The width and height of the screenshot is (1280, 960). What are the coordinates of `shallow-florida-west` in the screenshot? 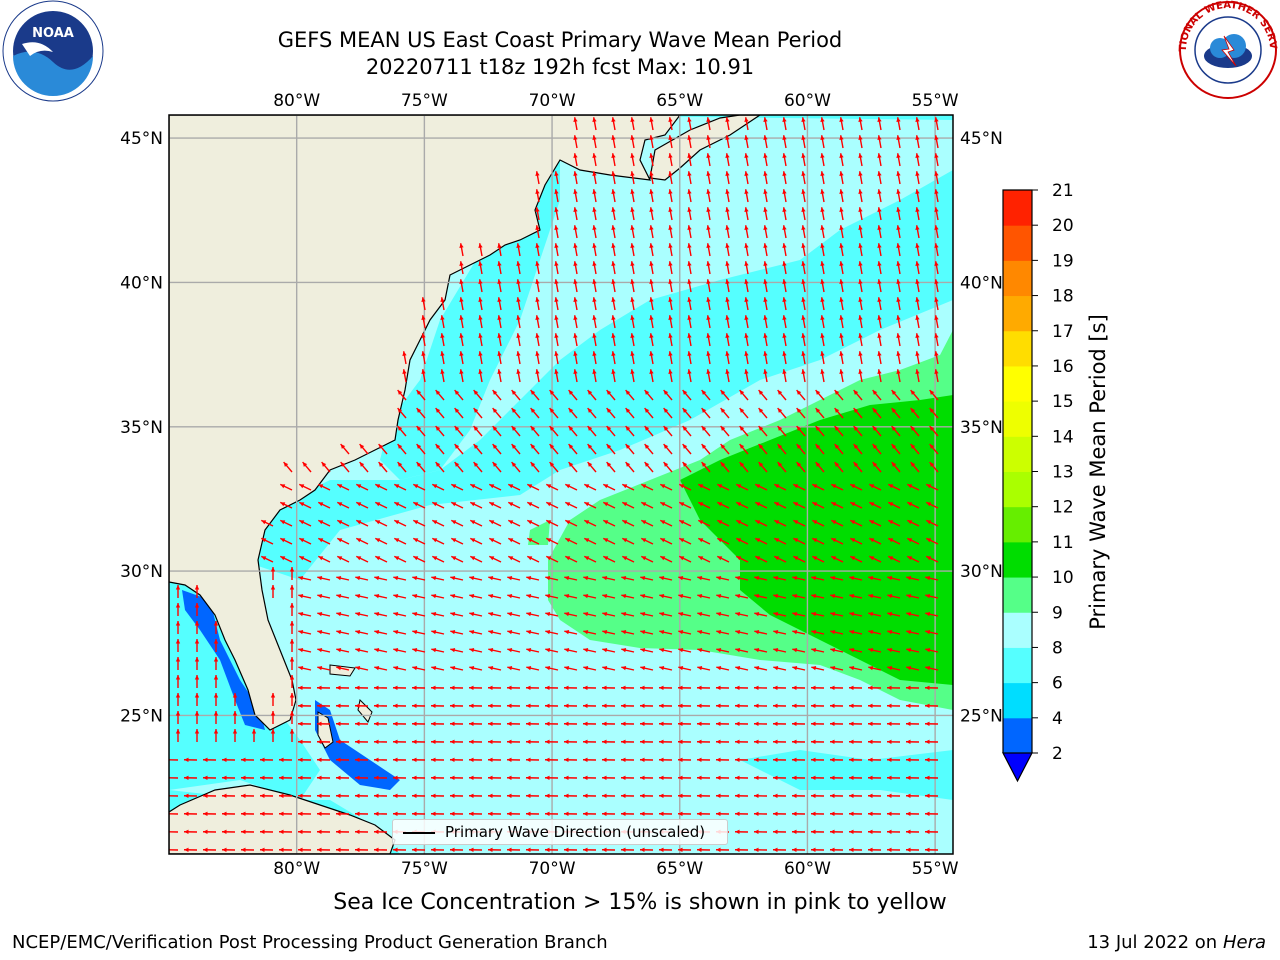 It's located at (223, 660).